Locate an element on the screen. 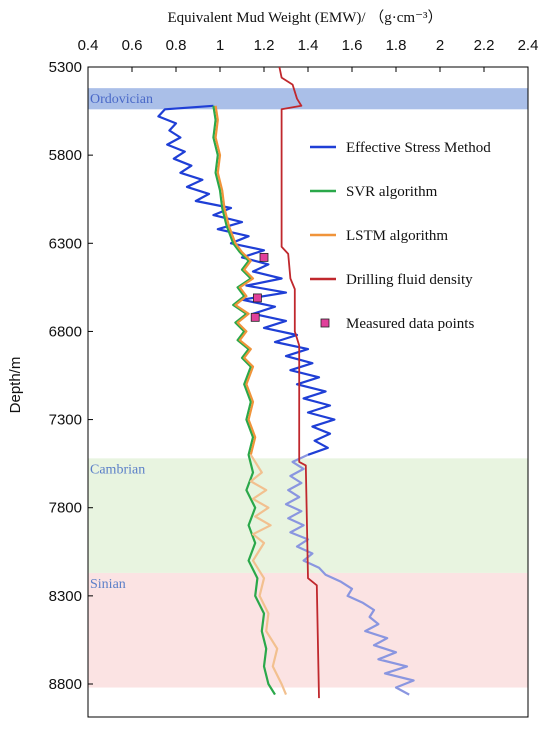 The image size is (550, 732). line-svr-algorithm is located at coordinates (244, 400).